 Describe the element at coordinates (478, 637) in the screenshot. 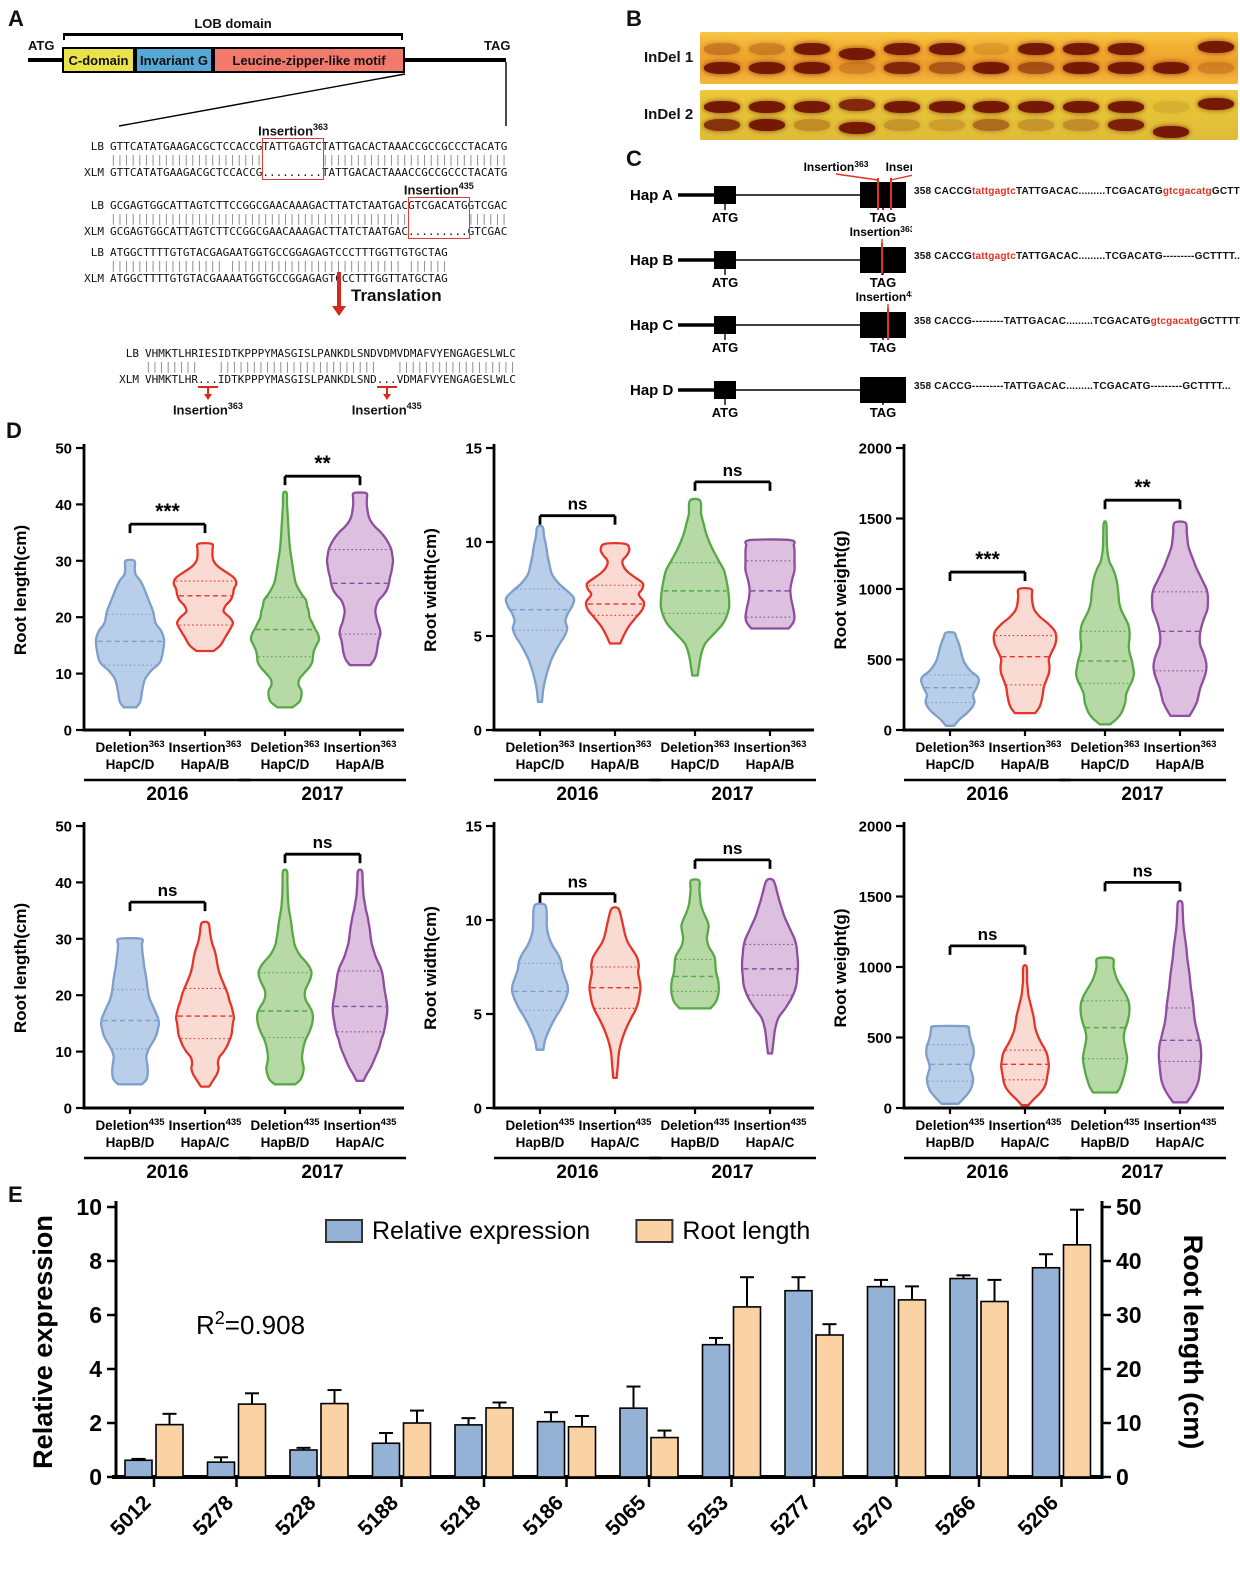

I see `chart-text: 5` at that location.